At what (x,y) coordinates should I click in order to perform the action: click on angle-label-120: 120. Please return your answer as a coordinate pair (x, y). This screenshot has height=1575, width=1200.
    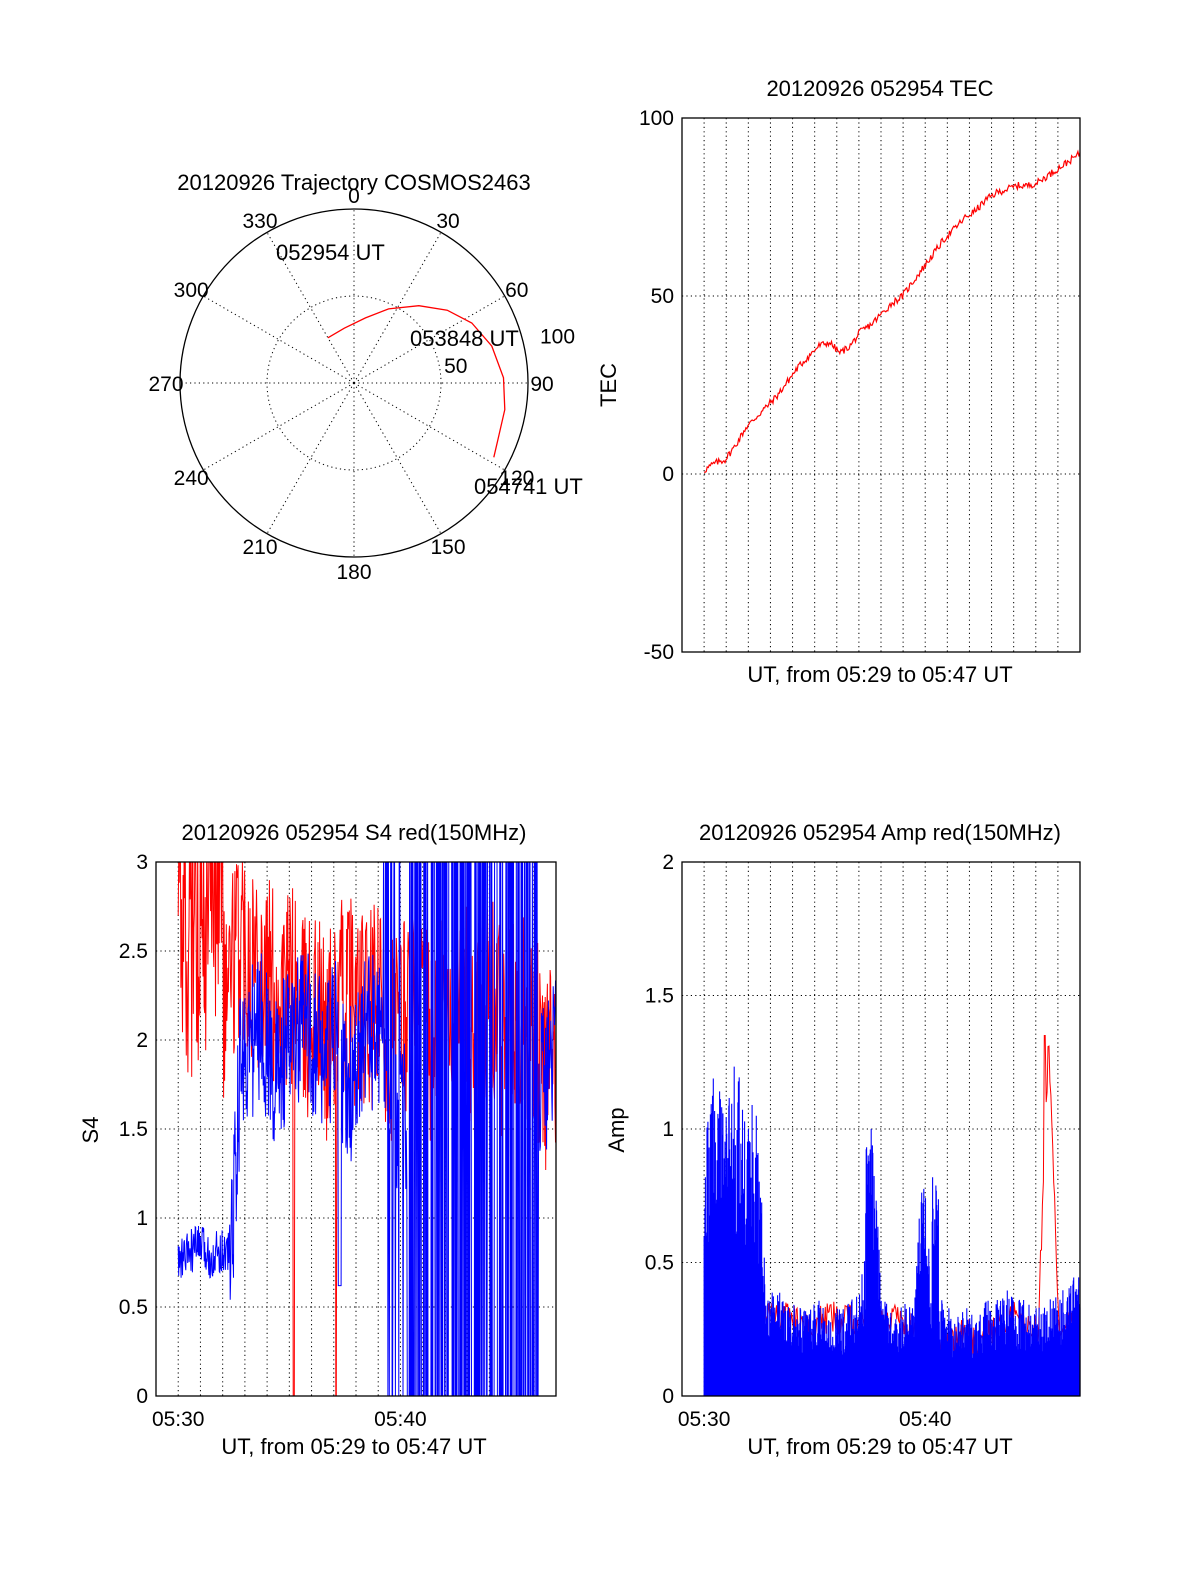
    Looking at the image, I should click on (516, 478).